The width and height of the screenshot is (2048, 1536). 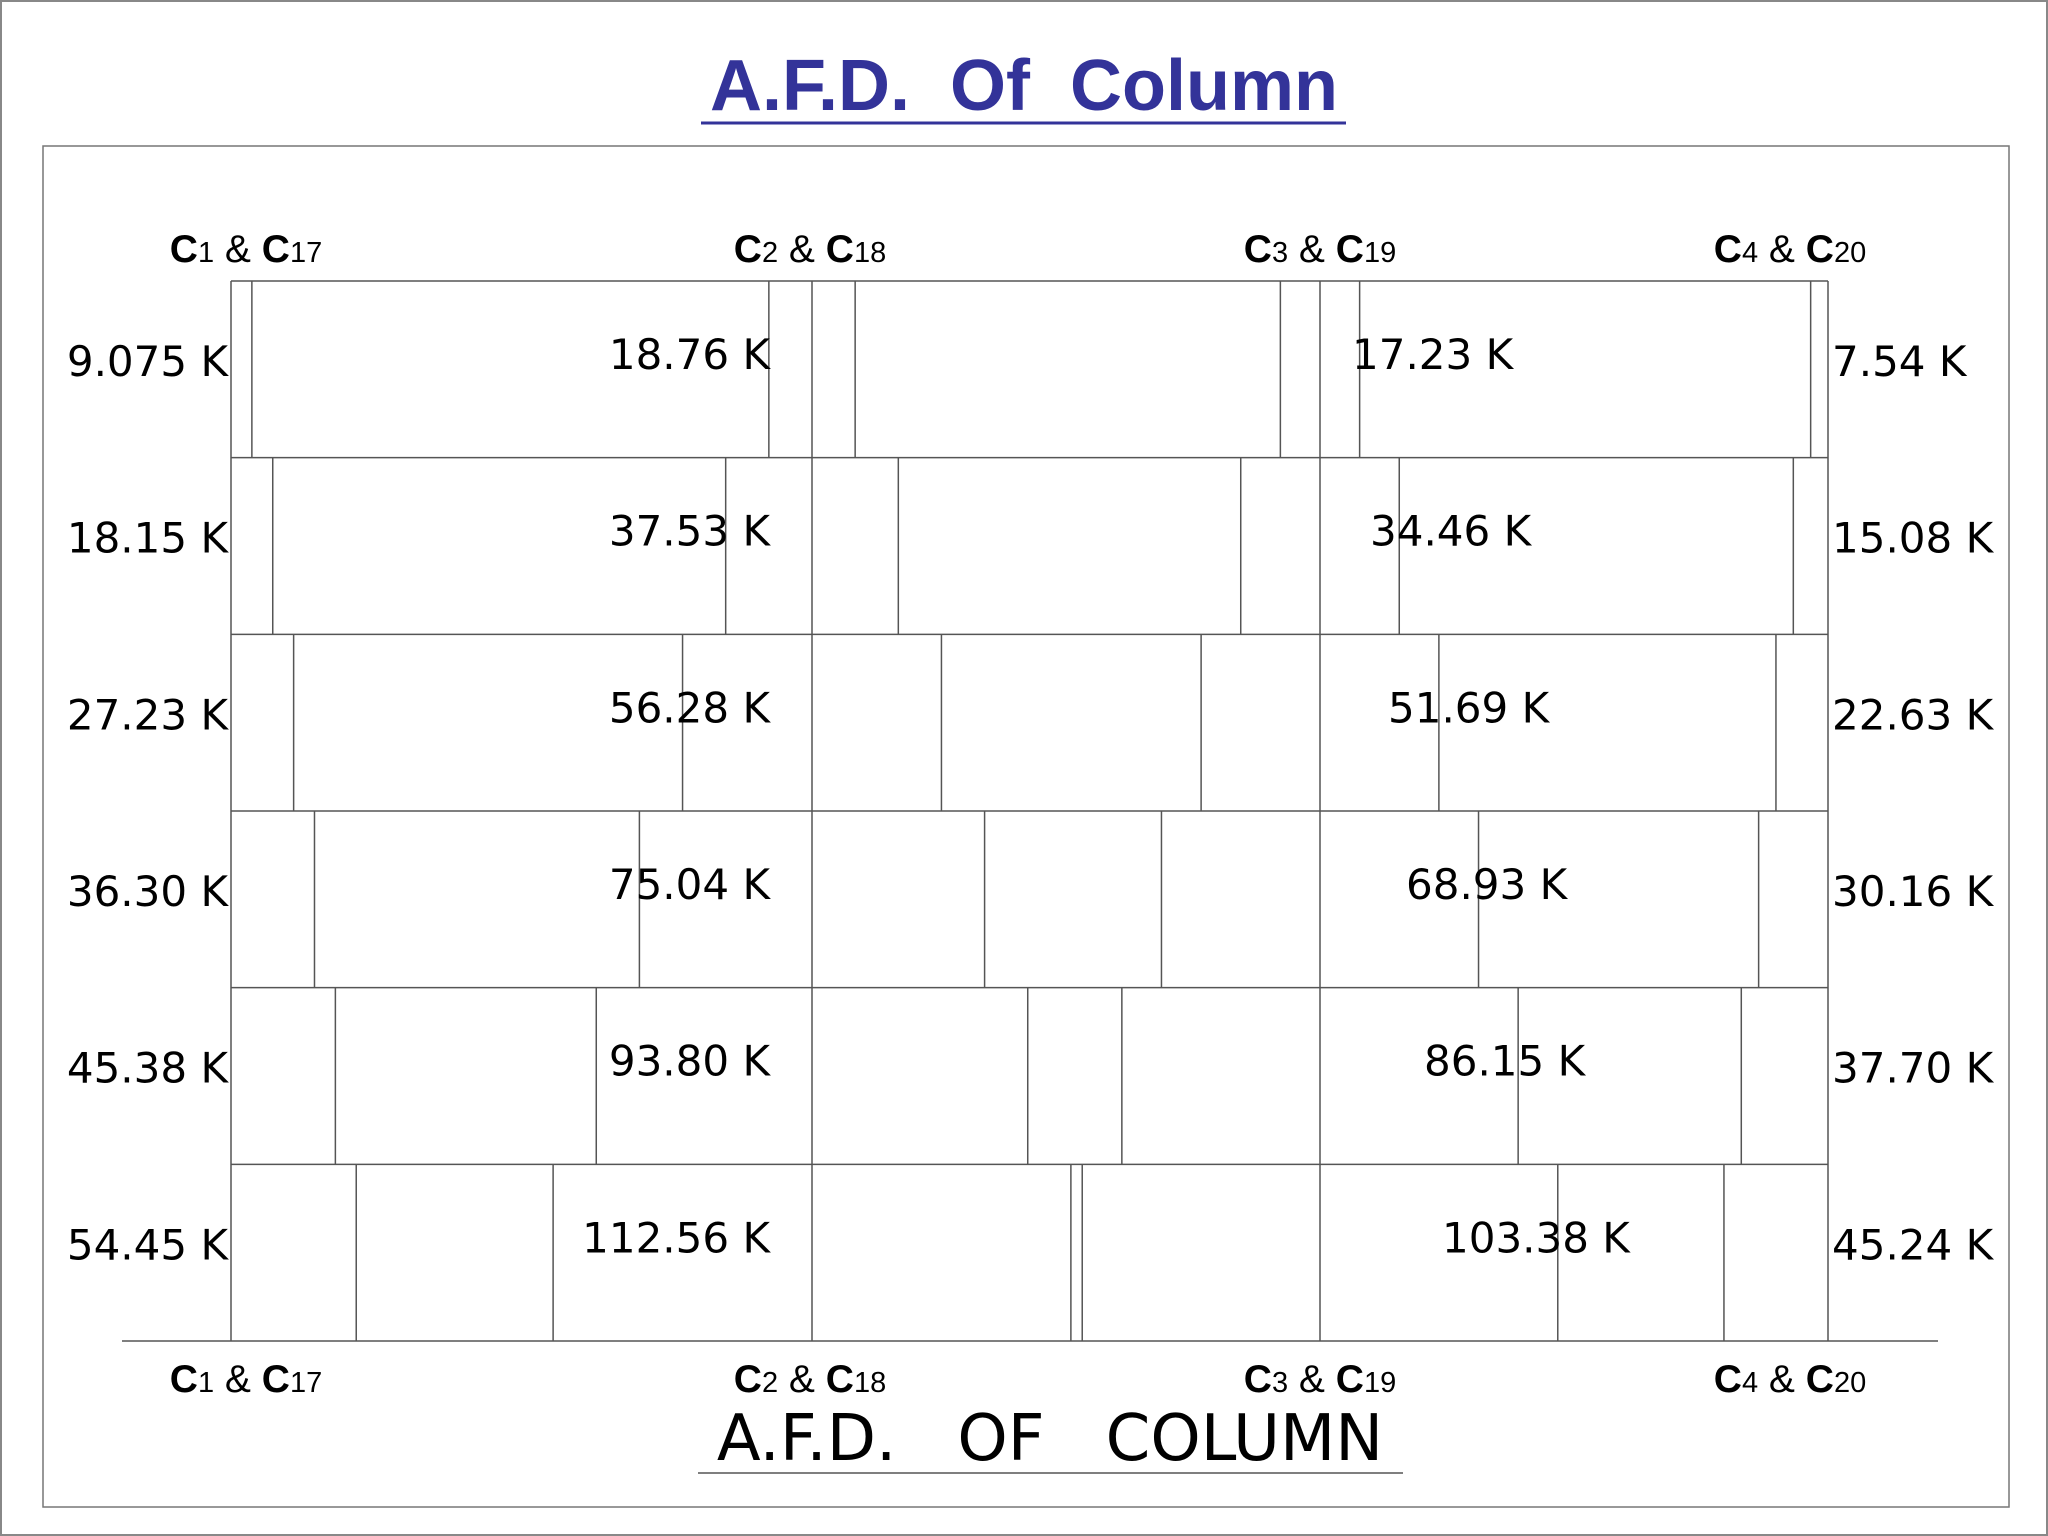 I want to click on load-label-c4-6: 45.24 K, so click(x=1913, y=1244).